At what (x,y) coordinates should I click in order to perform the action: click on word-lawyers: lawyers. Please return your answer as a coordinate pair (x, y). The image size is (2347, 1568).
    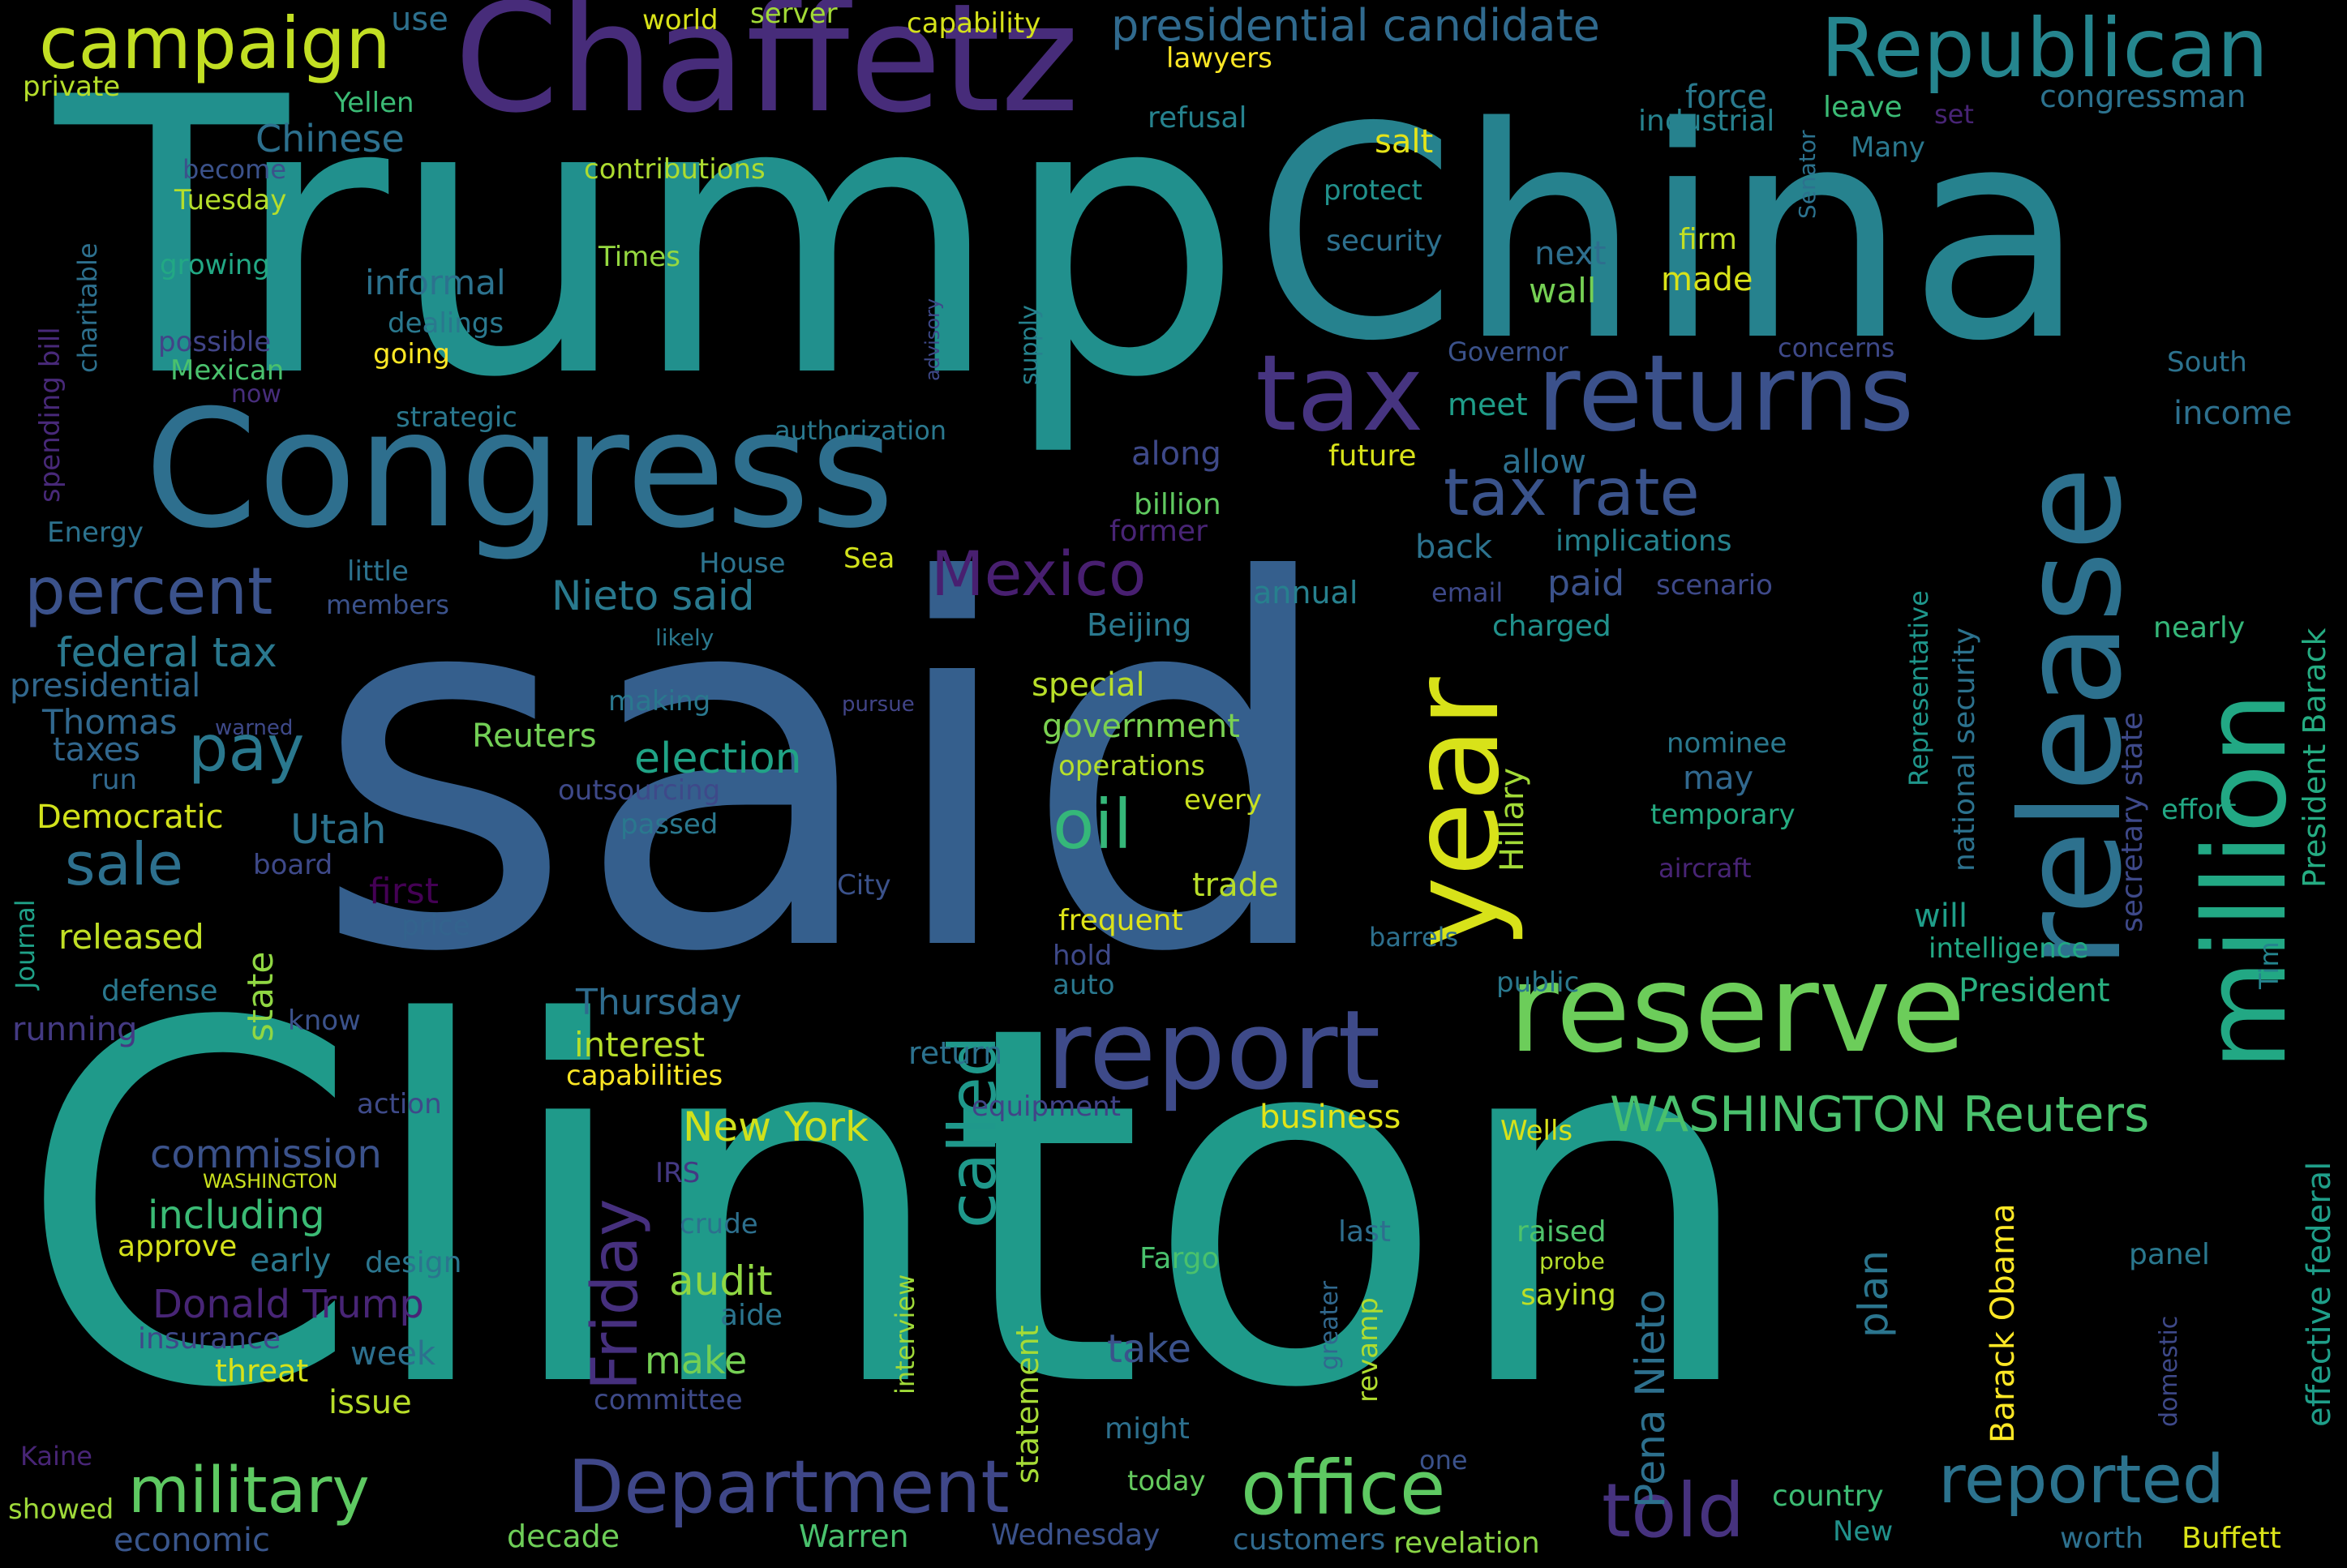
    Looking at the image, I should click on (1219, 58).